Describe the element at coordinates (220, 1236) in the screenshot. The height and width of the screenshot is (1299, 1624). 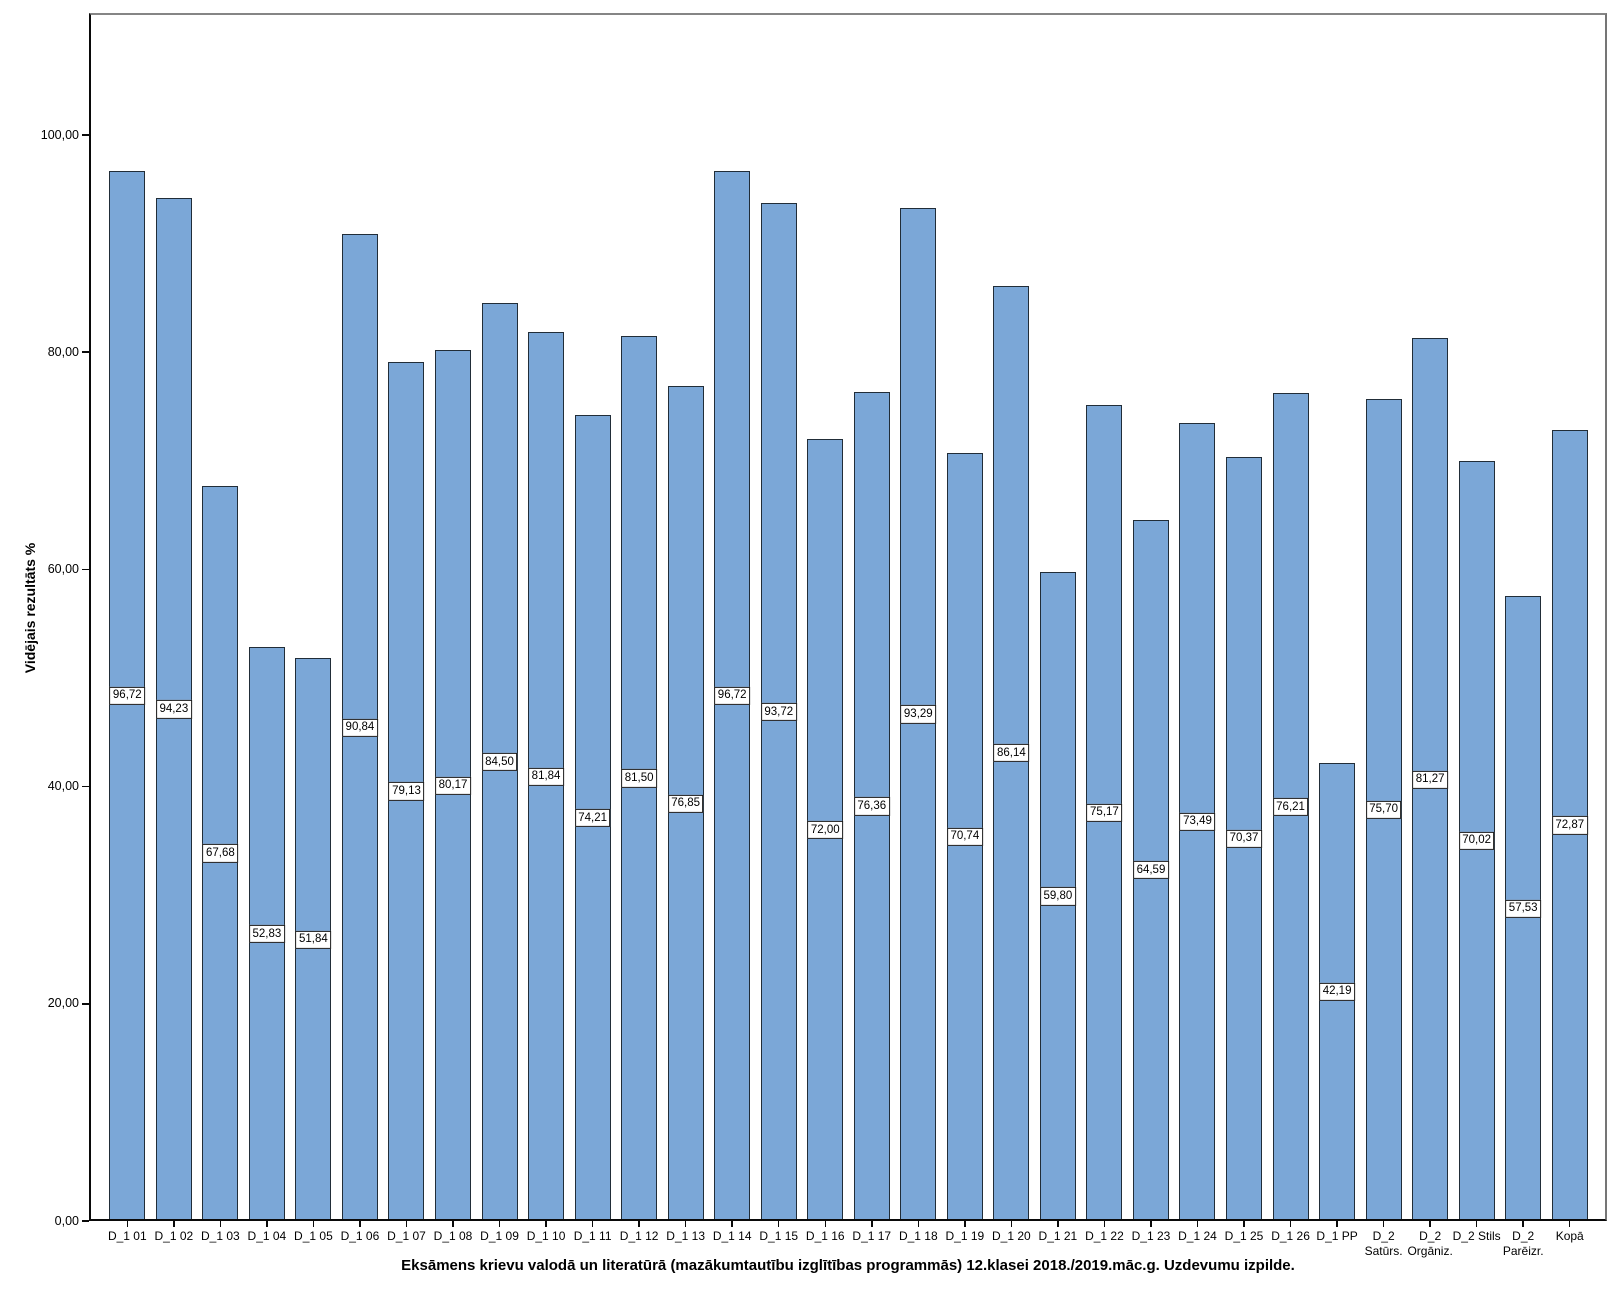
I see `x-axis-category-label: D_1 03` at that location.